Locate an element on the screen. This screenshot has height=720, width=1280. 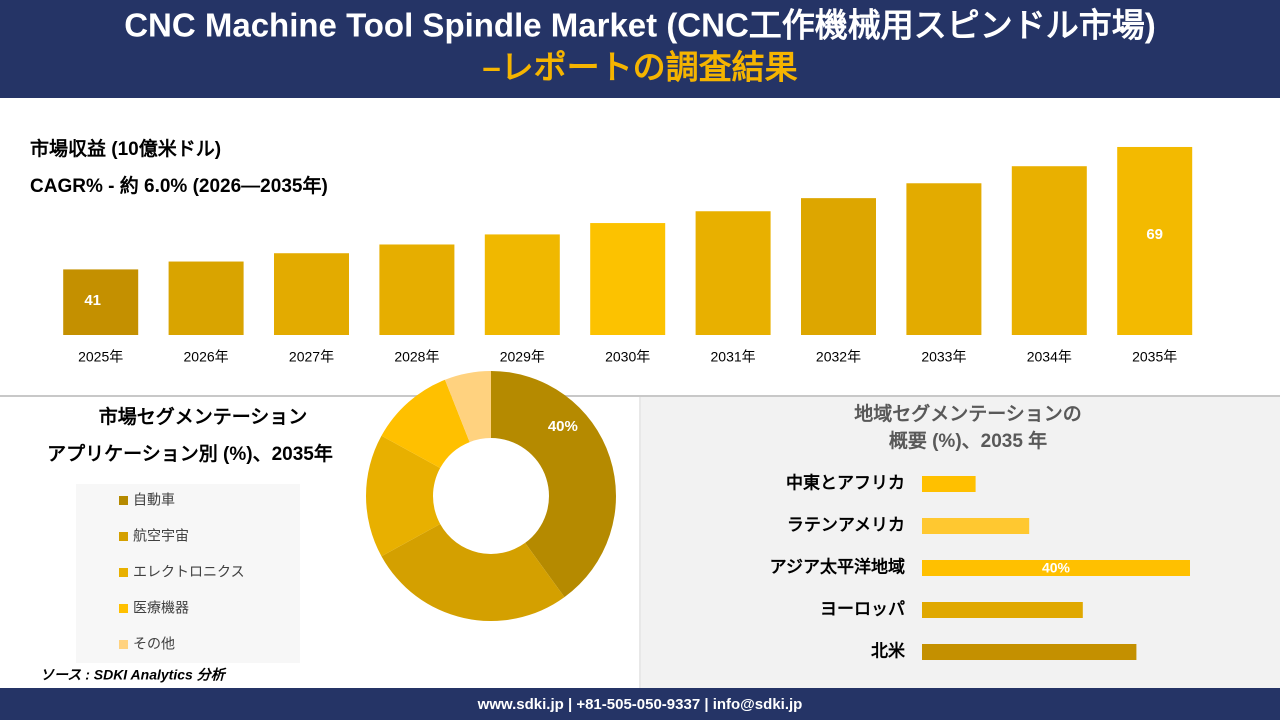
x-tick-label: 2030年 is located at coordinates (627, 357).